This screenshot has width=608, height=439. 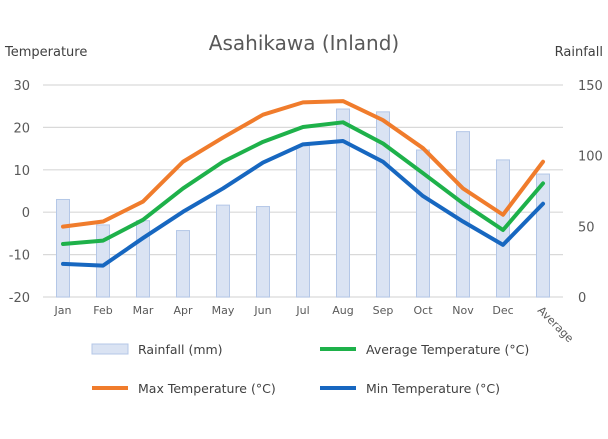 I want to click on x-tick-label: Oct, so click(x=423, y=310).